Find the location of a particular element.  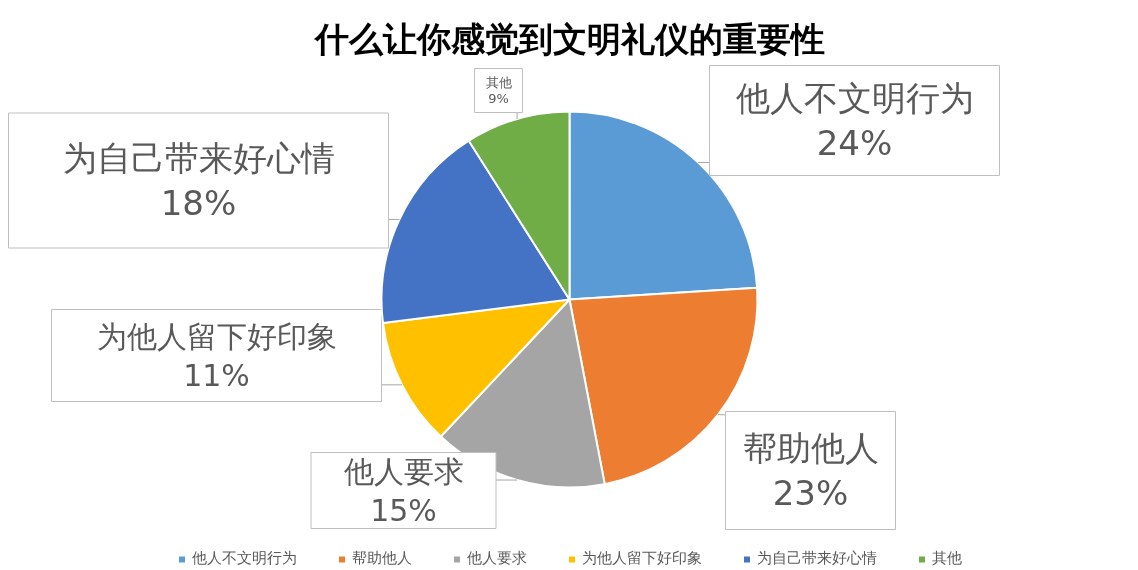

data-label: 11% is located at coordinates (216, 375).